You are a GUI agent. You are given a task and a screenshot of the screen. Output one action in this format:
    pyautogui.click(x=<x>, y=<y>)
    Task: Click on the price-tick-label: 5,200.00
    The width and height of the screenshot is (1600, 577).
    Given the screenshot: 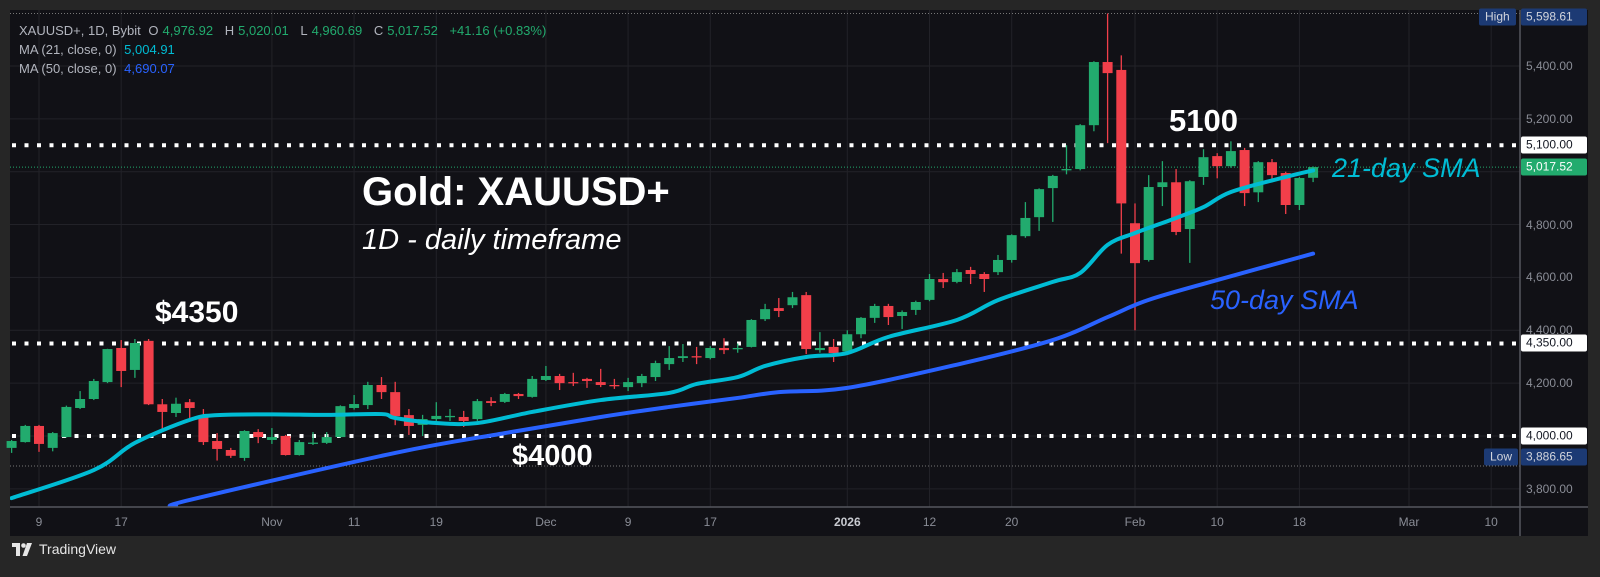 What is the action you would take?
    pyautogui.click(x=1549, y=118)
    